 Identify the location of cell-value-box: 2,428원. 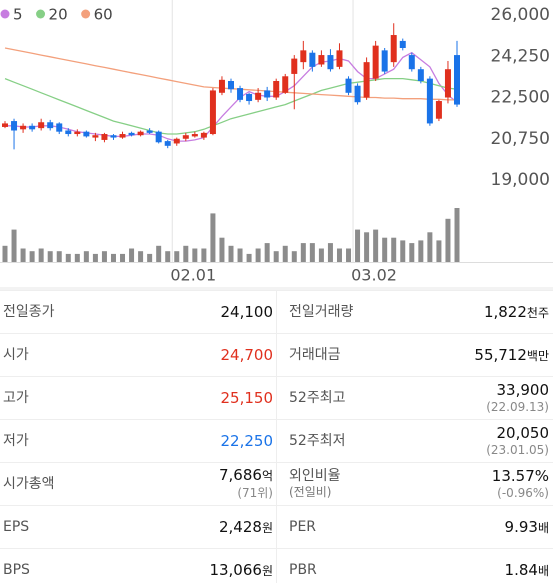
(246, 527).